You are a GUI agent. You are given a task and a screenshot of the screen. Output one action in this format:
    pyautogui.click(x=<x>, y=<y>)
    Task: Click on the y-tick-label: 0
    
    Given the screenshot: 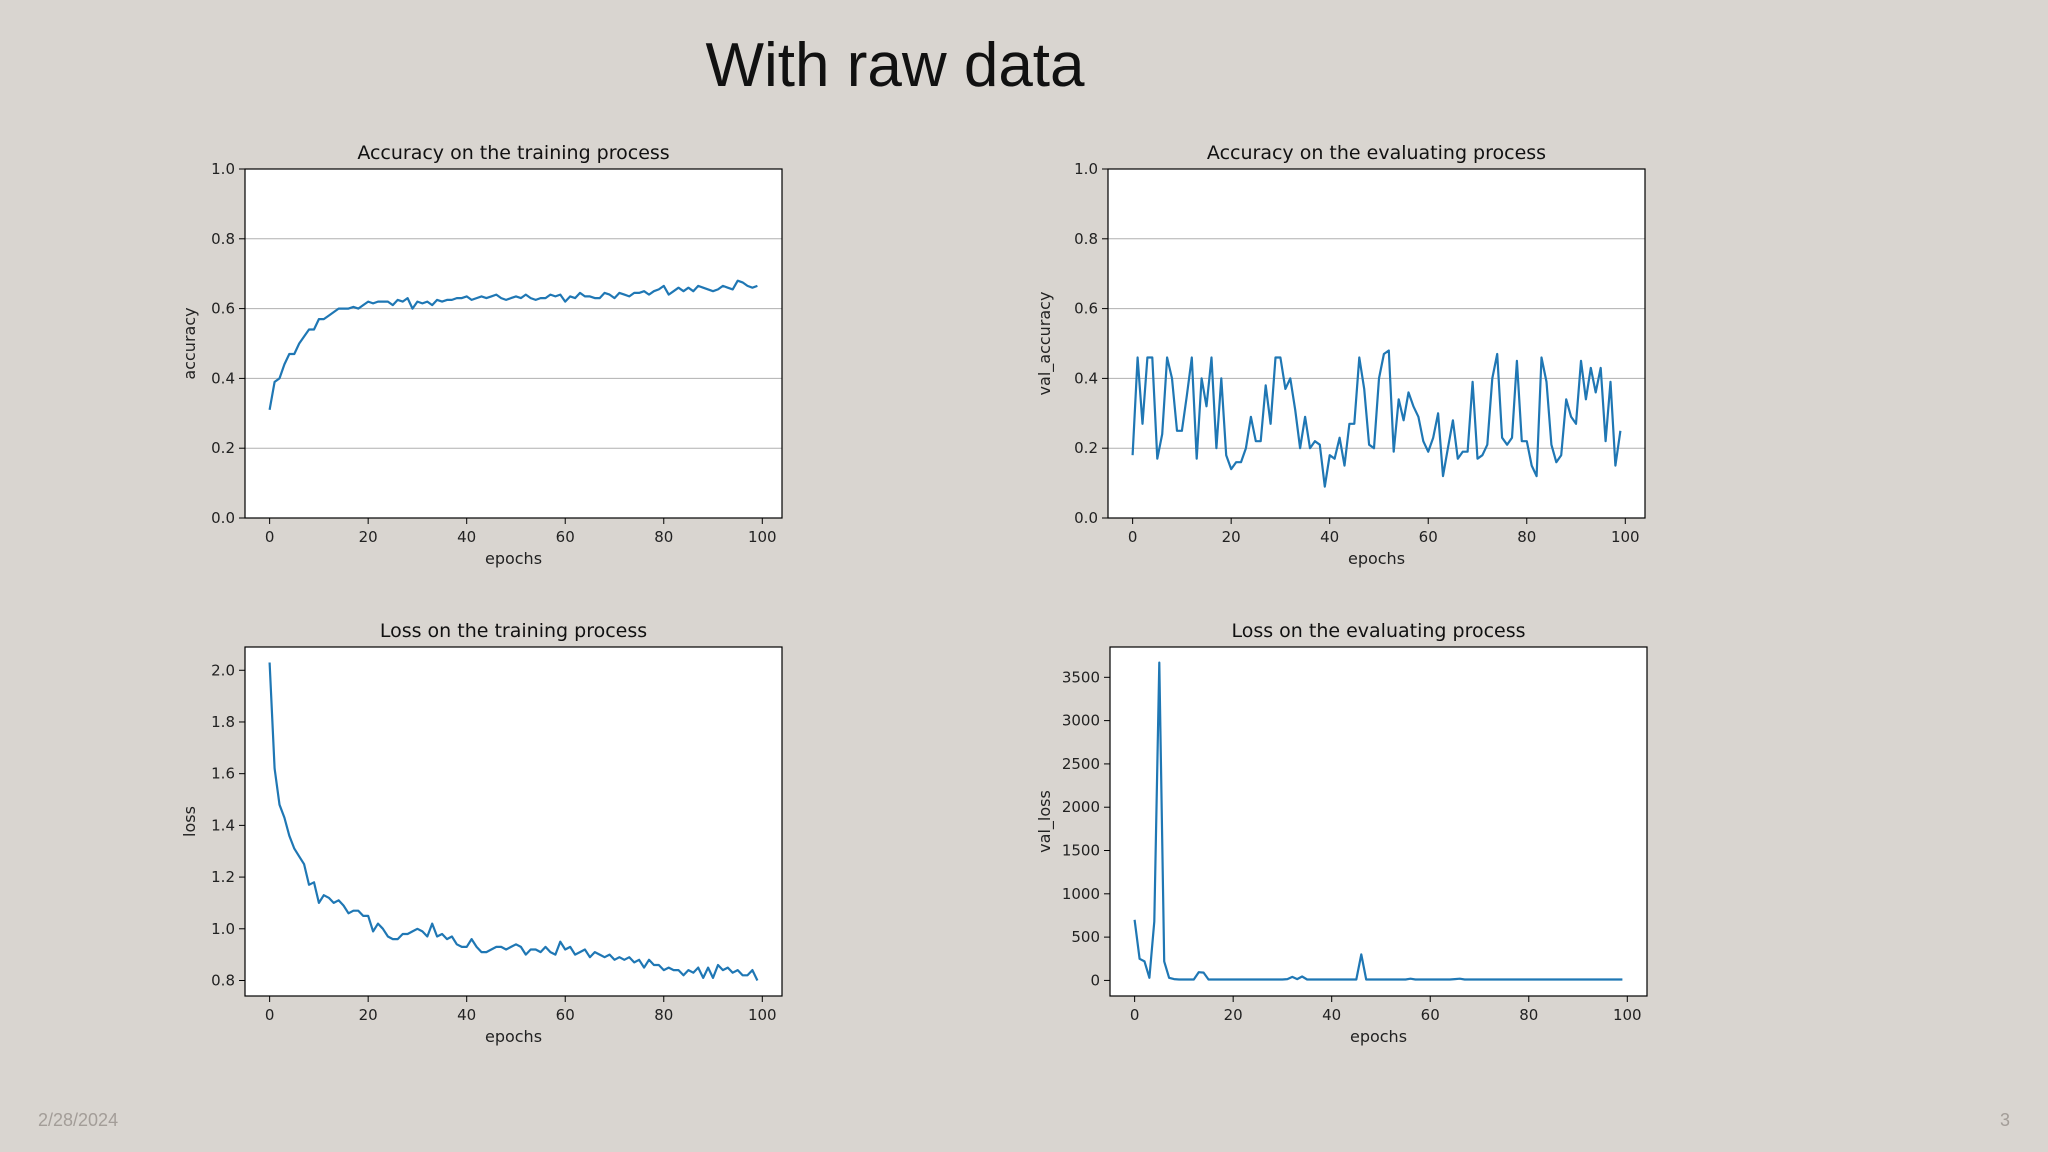 What is the action you would take?
    pyautogui.click(x=1095, y=980)
    